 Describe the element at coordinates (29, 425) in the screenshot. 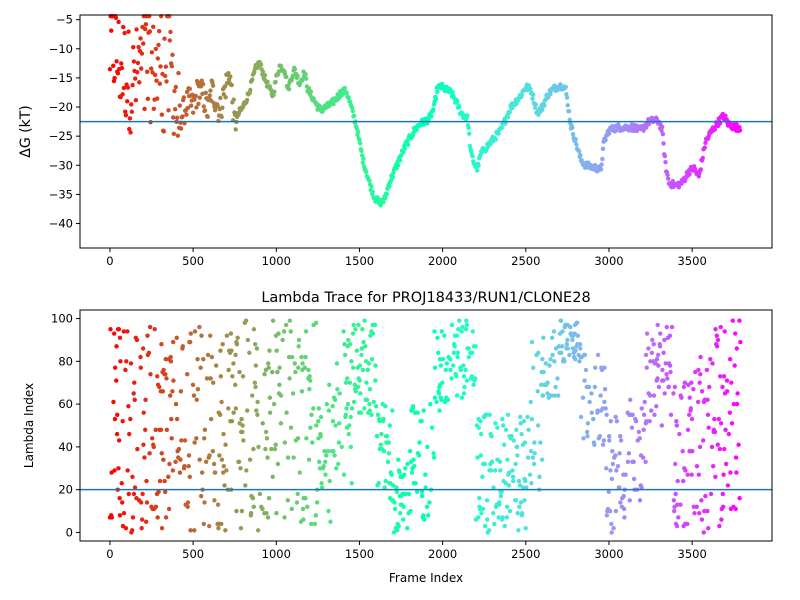

I see `lambda-y-axis-label: Lambda Index` at that location.